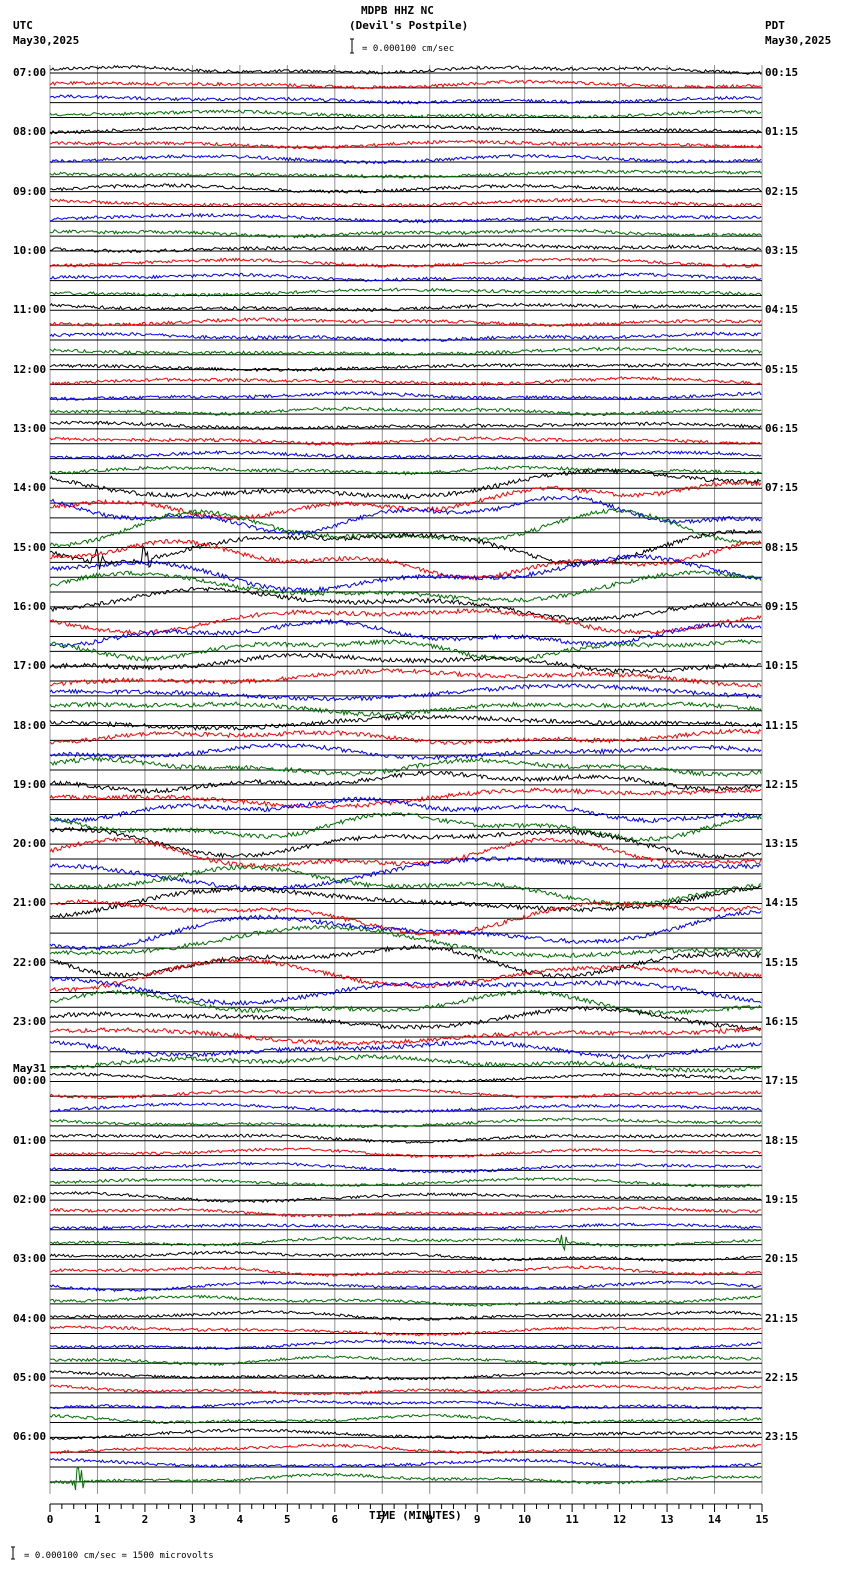 Image resolution: width=850 pixels, height=1584 pixels. What do you see at coordinates (30, 903) in the screenshot?
I see `utc-hour-label: 21:00` at bounding box center [30, 903].